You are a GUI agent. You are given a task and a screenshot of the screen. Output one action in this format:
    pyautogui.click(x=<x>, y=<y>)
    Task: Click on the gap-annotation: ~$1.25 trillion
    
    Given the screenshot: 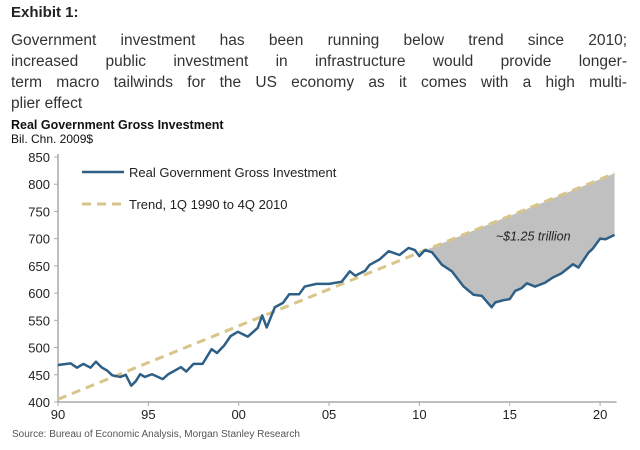 What is the action you would take?
    pyautogui.click(x=533, y=236)
    